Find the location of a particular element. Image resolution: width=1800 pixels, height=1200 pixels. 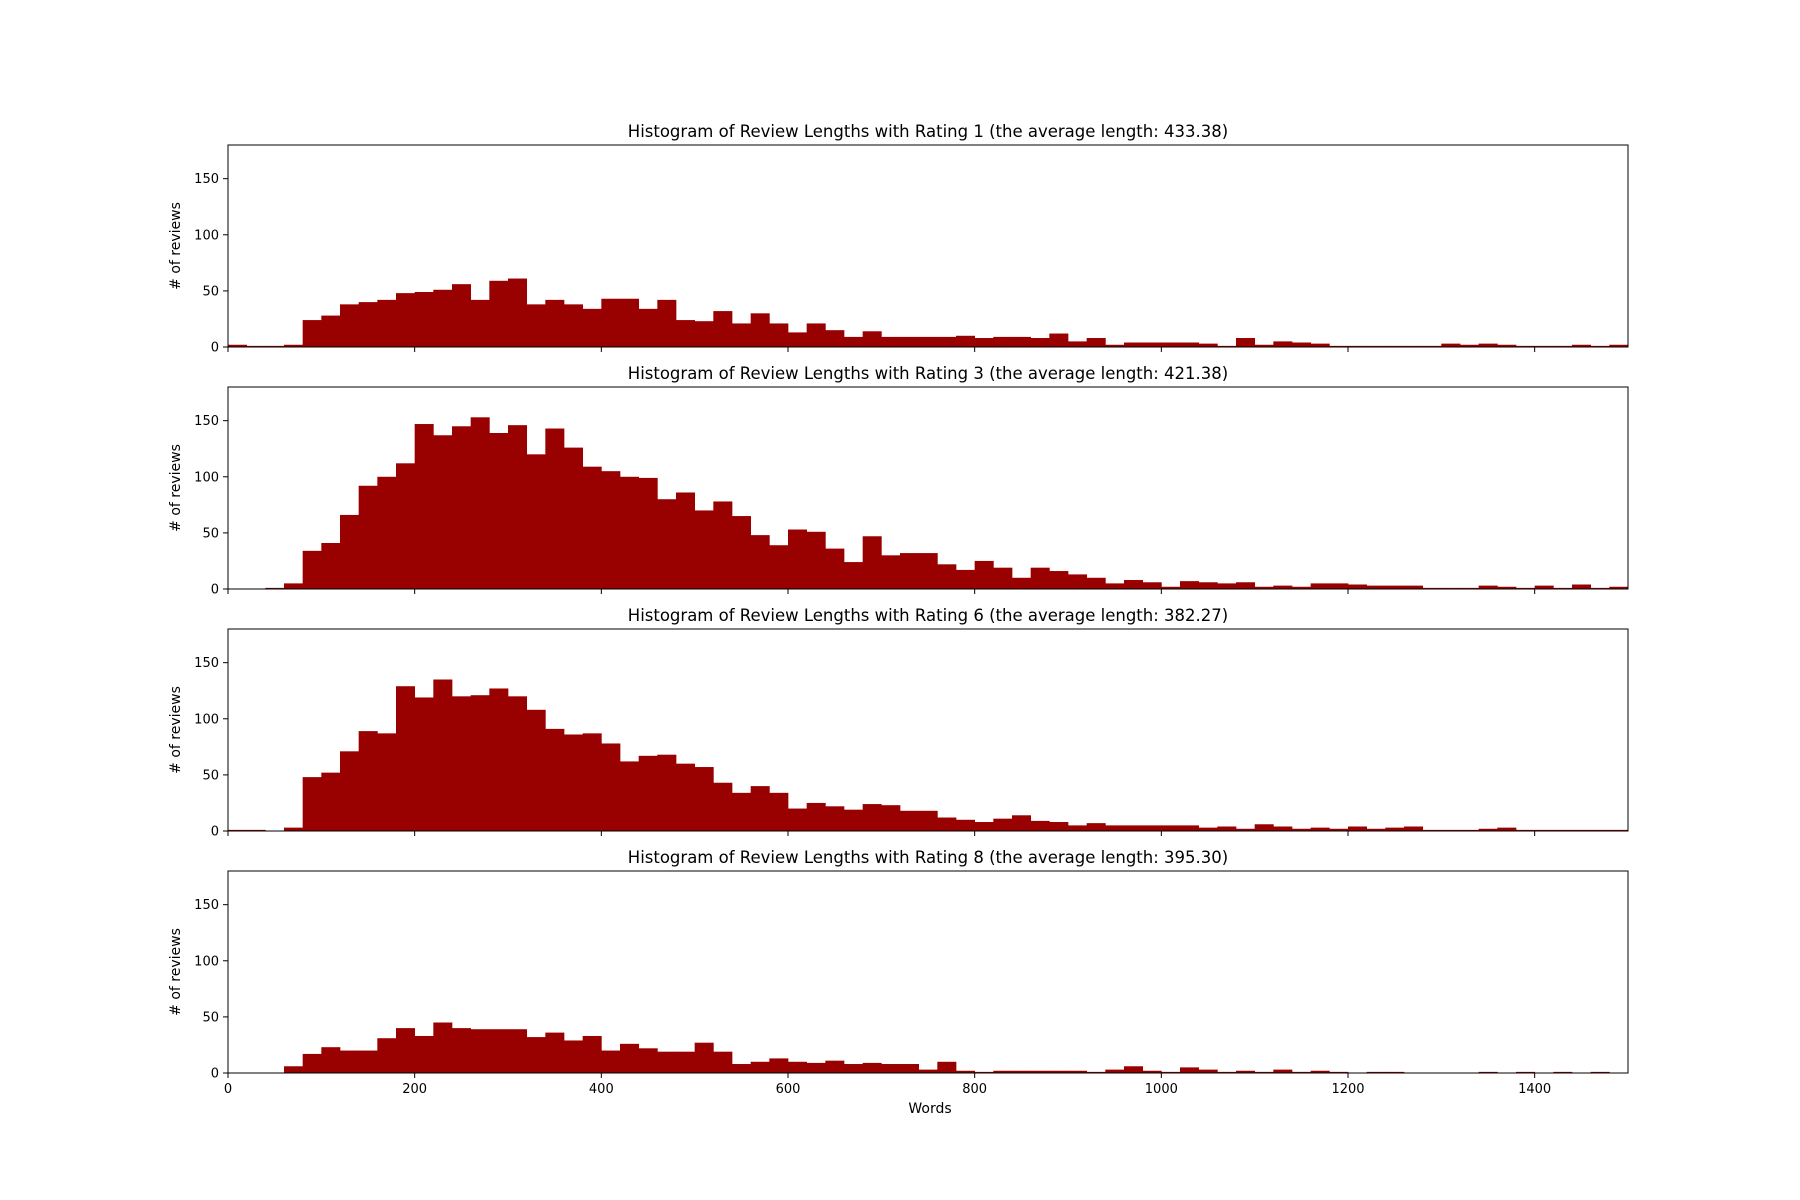

x-tick-label: 800 is located at coordinates (974, 1089).